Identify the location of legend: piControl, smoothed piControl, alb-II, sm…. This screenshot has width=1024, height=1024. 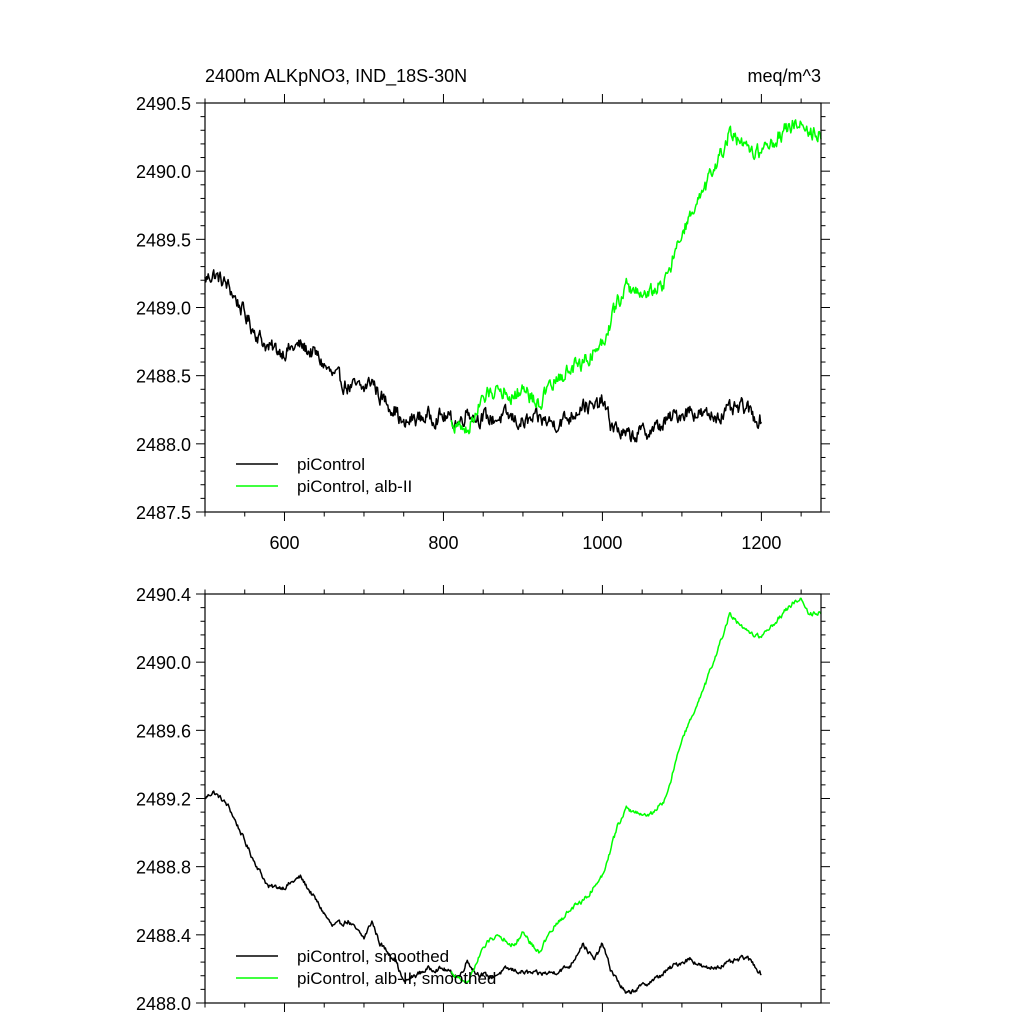
(366, 967).